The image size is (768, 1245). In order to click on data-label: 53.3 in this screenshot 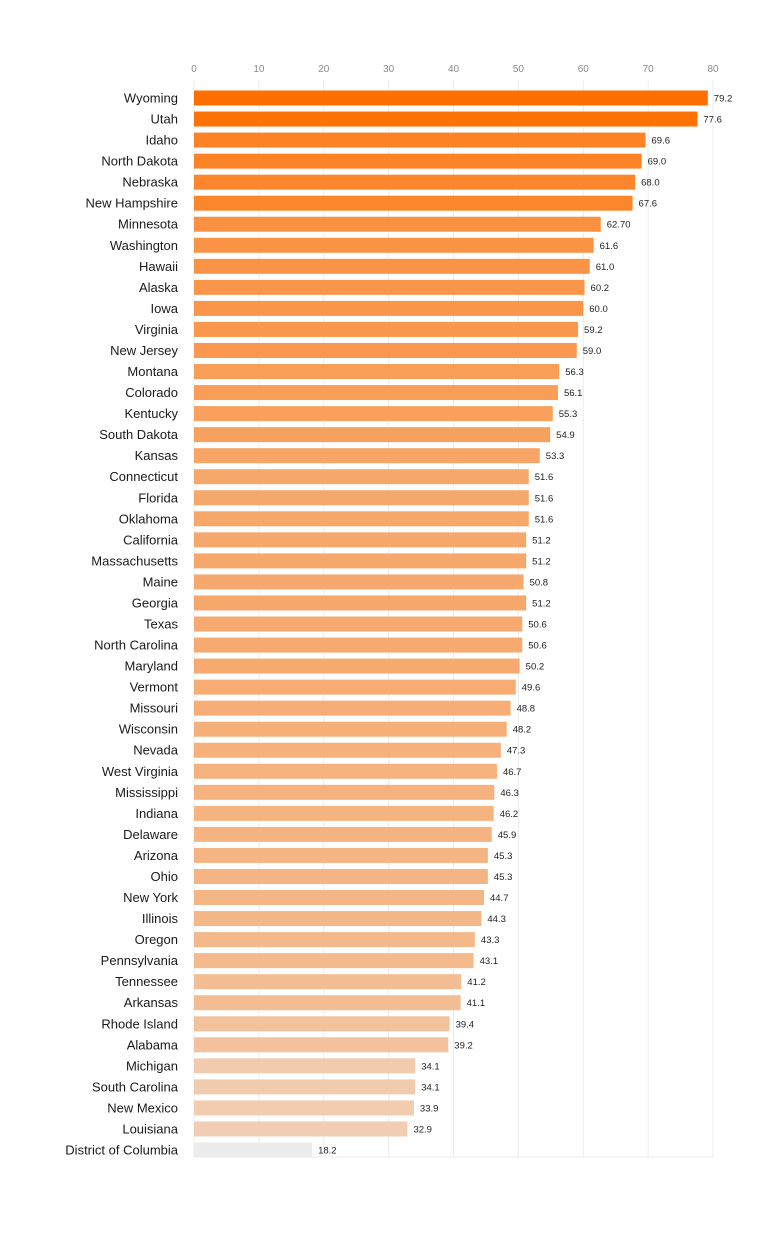, I will do `click(555, 456)`.